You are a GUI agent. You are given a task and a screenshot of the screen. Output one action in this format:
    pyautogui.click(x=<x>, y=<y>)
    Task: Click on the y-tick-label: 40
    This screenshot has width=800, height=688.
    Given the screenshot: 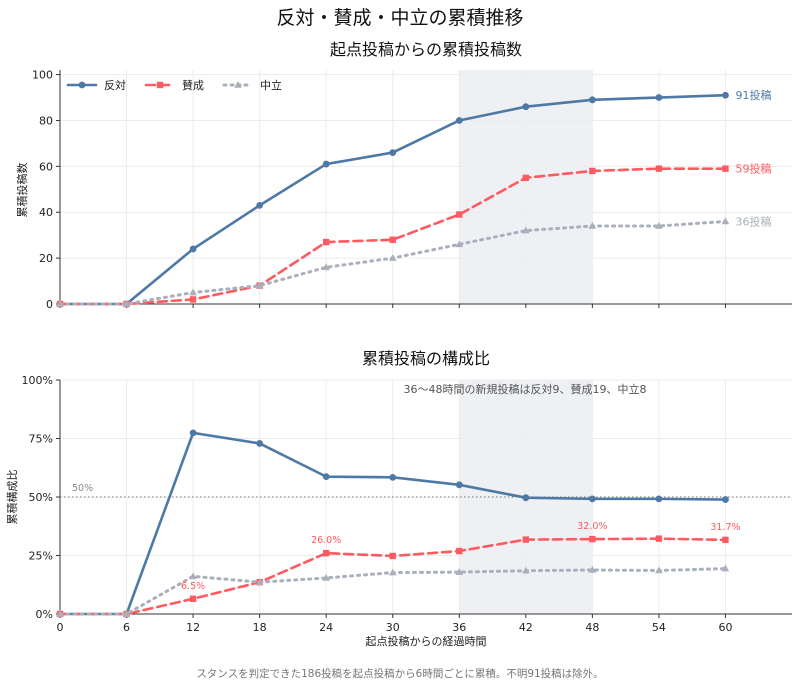 What is the action you would take?
    pyautogui.click(x=46, y=212)
    